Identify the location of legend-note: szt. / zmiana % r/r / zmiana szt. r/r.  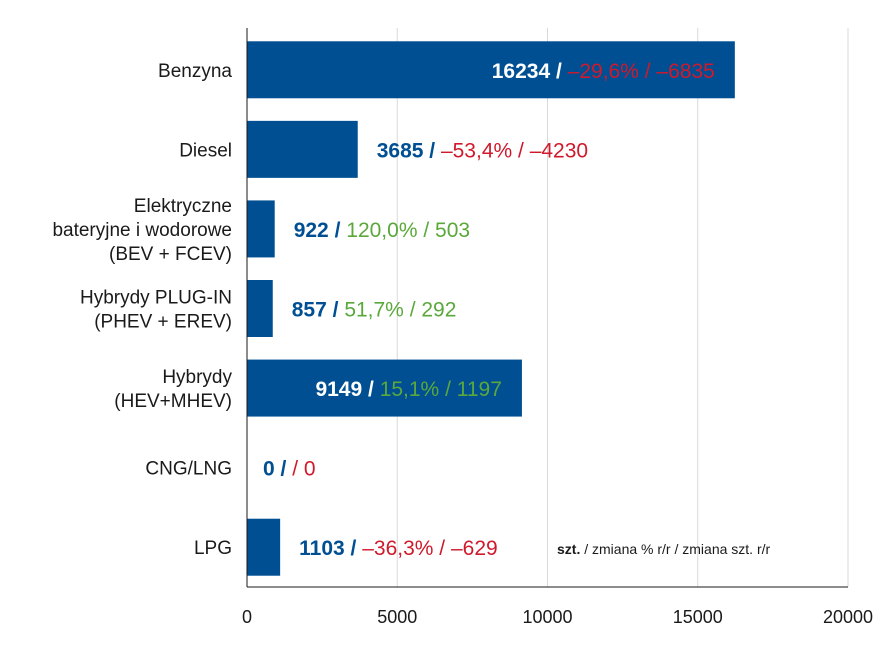
(663, 549).